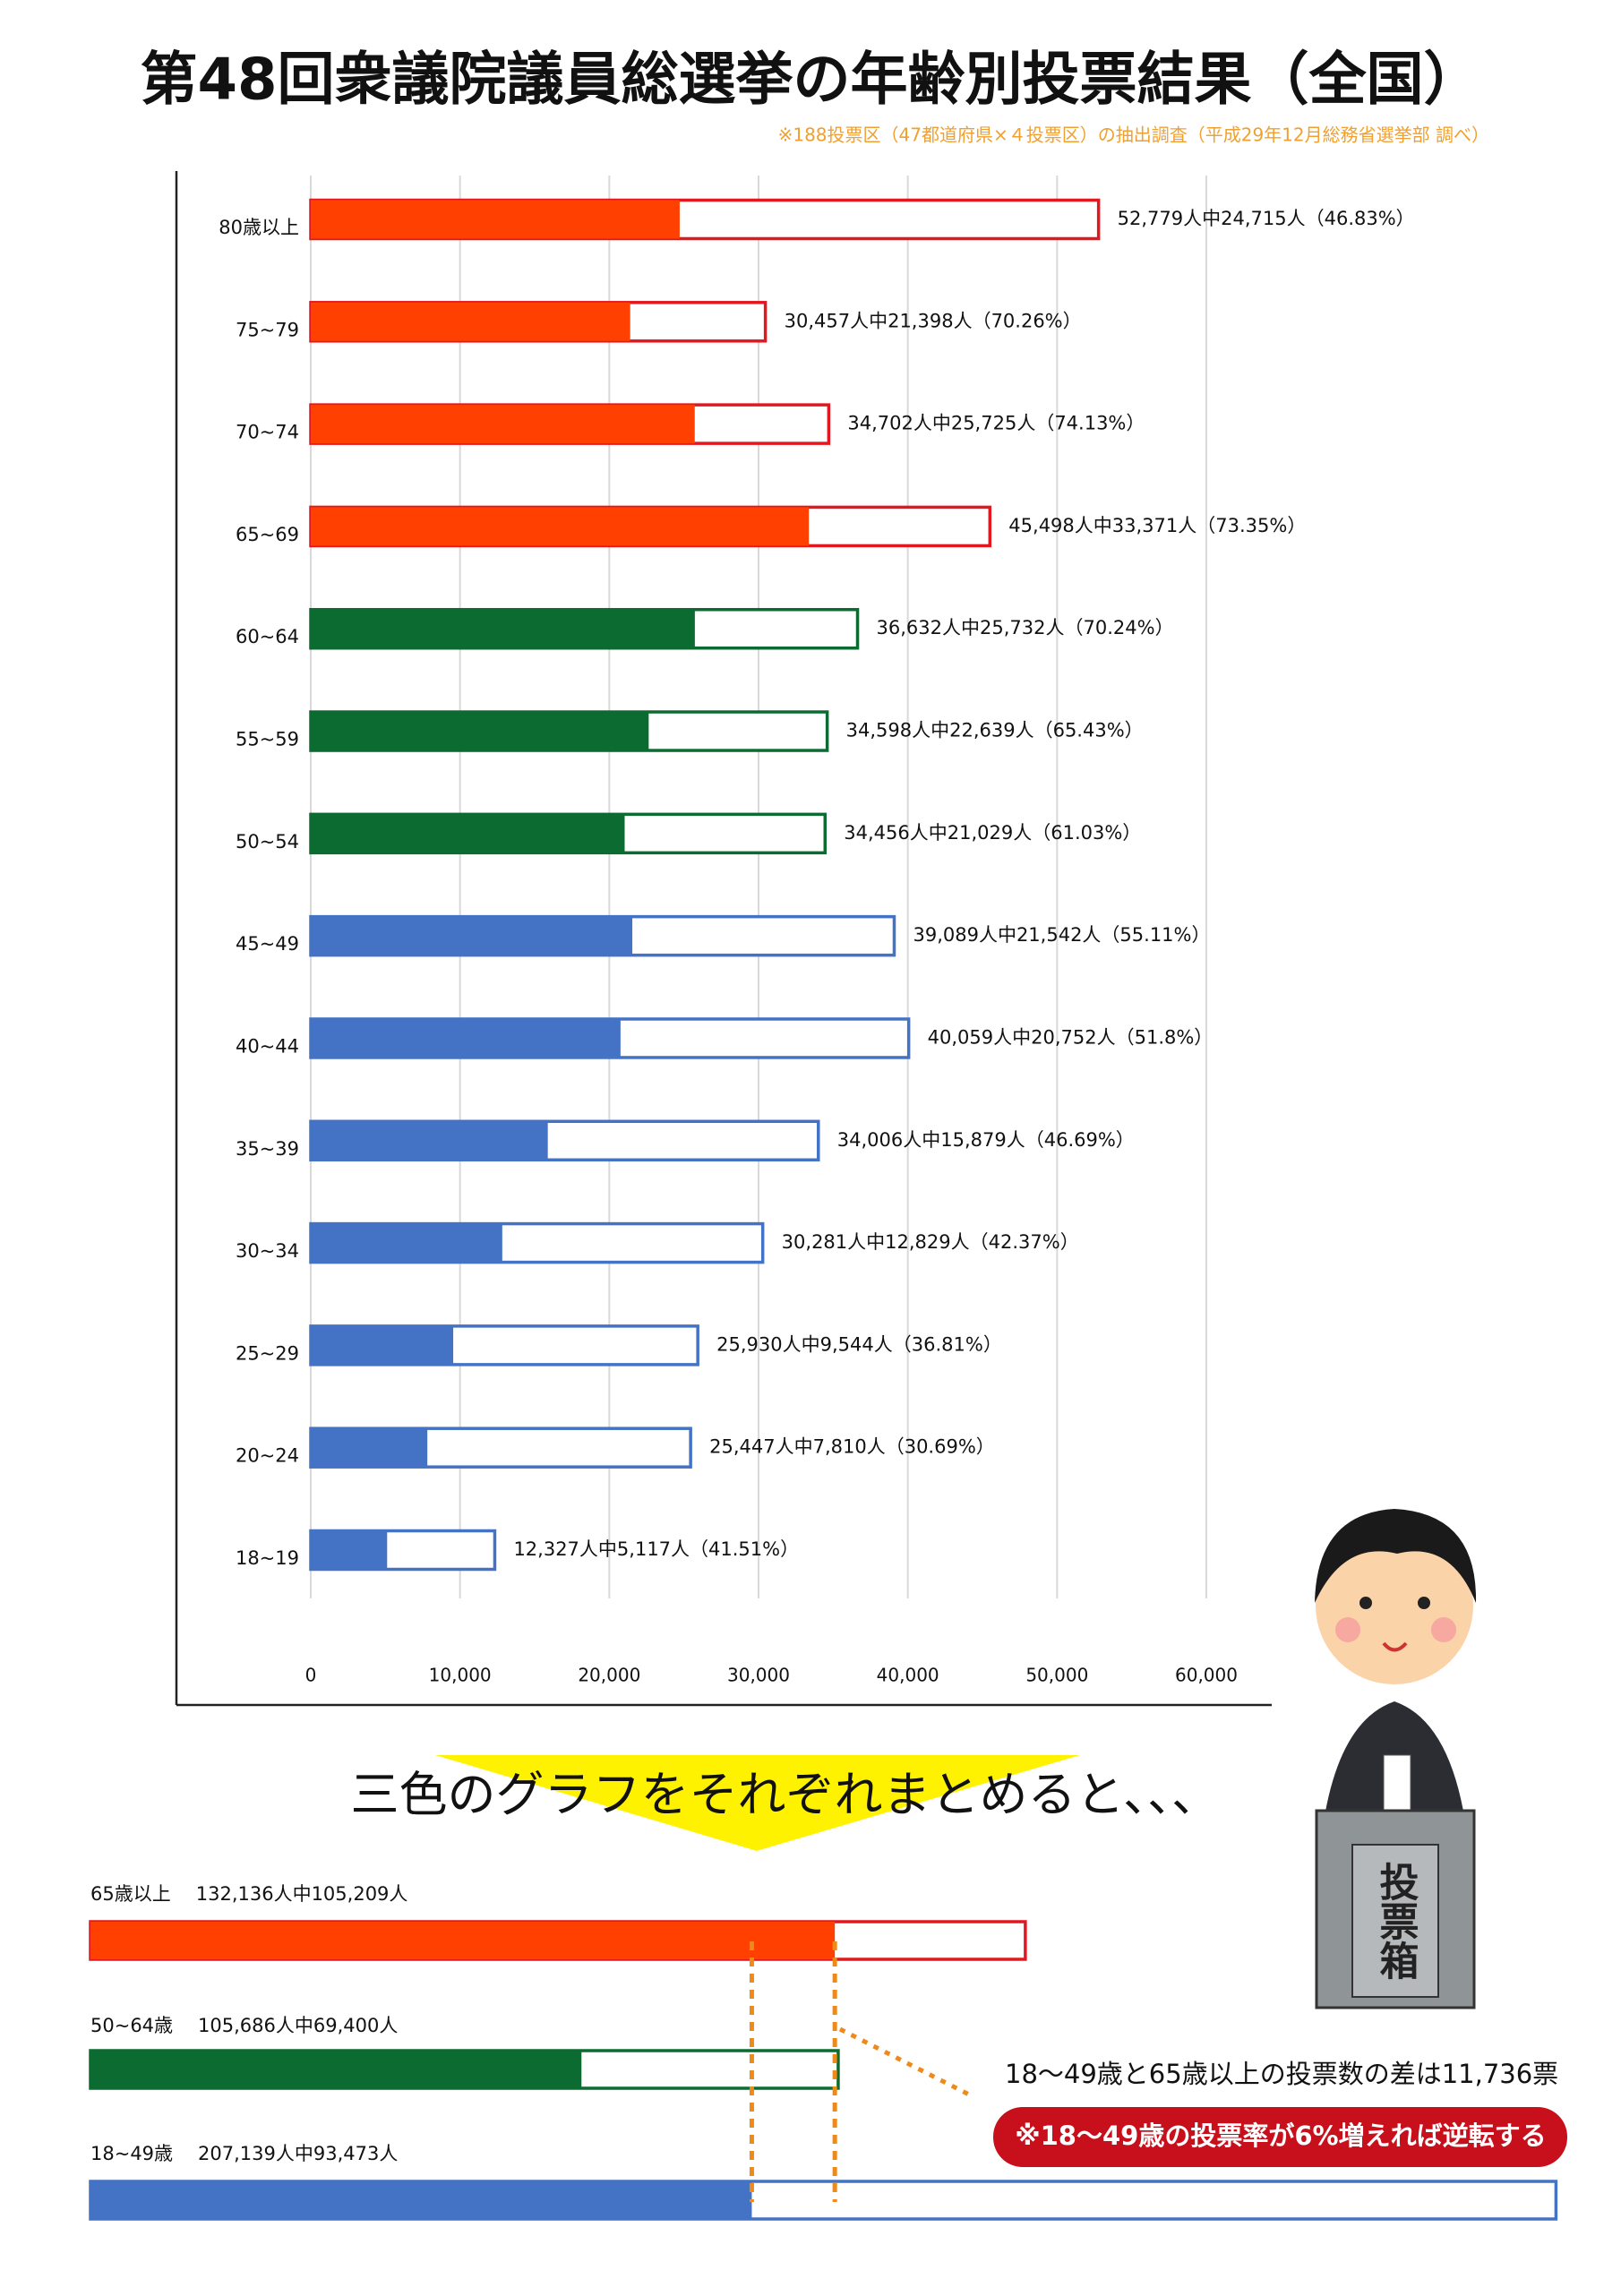 Image resolution: width=1621 pixels, height=2296 pixels. Describe the element at coordinates (1396, 1556) in the screenshot. I see `hair` at that location.